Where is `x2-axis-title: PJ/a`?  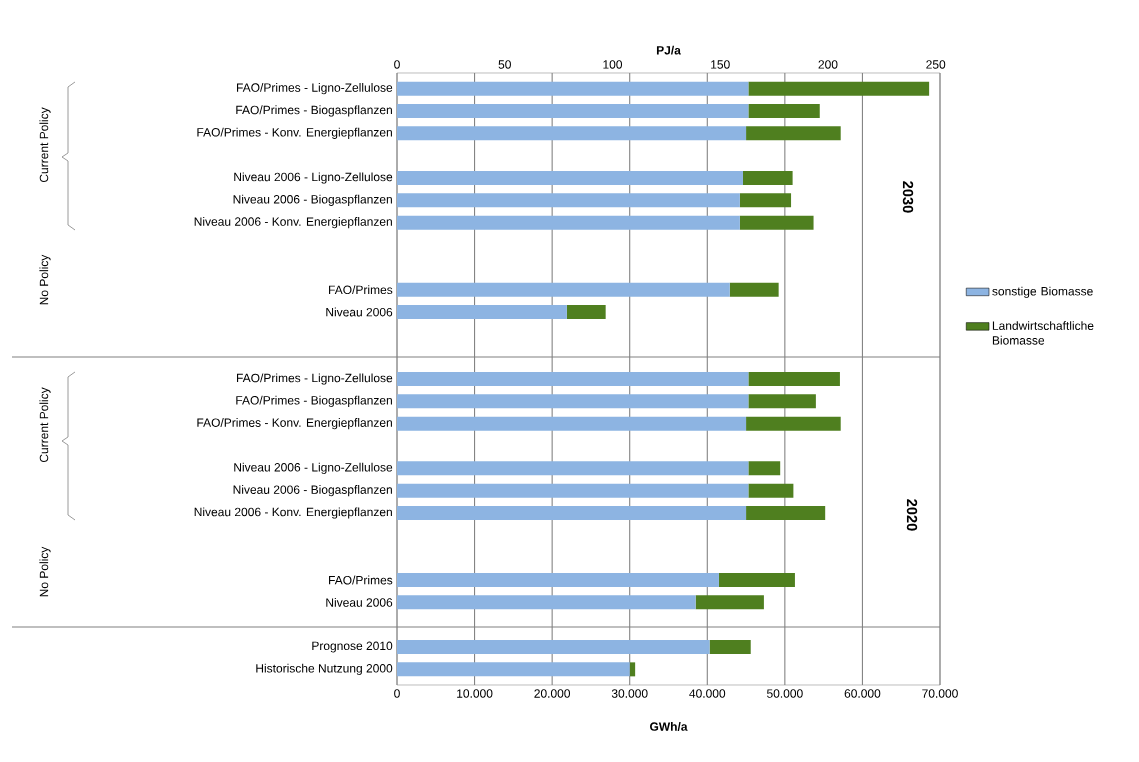
x2-axis-title: PJ/a is located at coordinates (668, 50).